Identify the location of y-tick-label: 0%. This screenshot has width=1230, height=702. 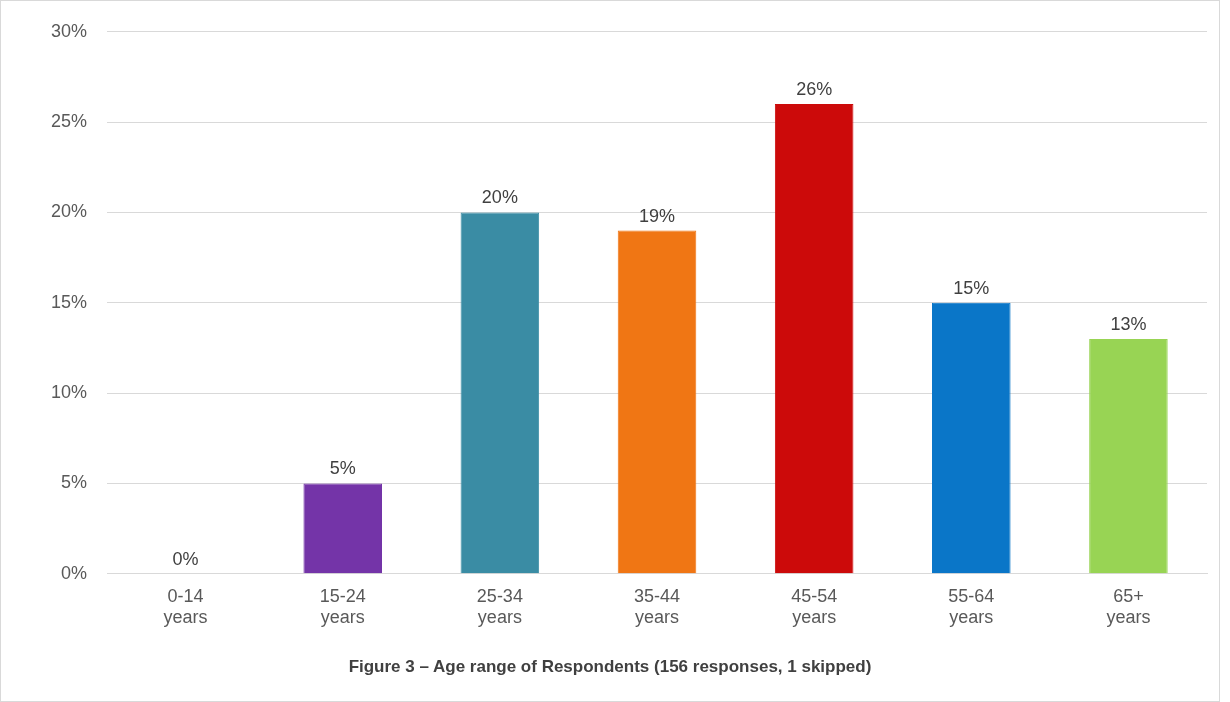
(74, 572).